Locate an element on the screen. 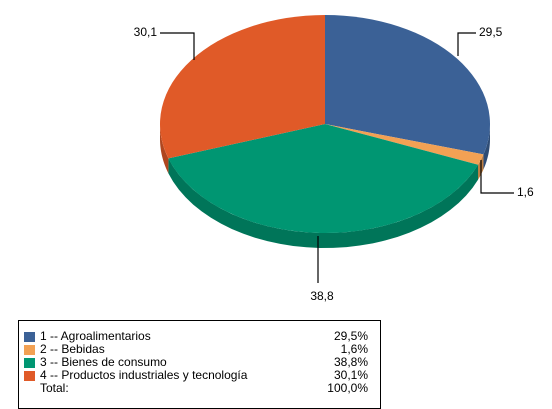 This screenshot has width=552, height=409. legend-value: 1,6% is located at coordinates (355, 349).